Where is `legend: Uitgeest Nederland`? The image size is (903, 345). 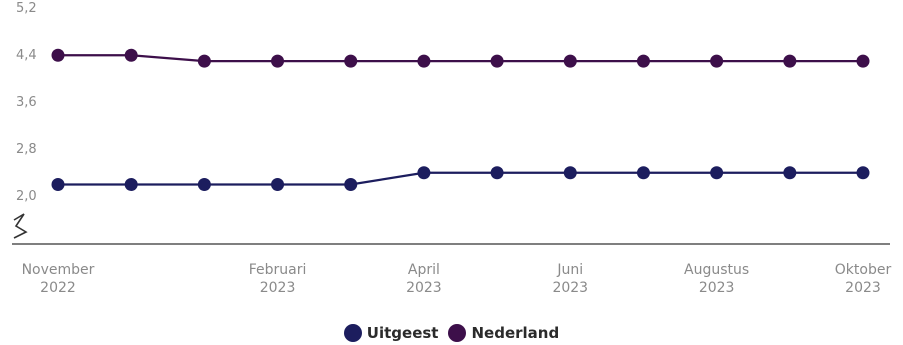
legend: Uitgeest Nederland is located at coordinates (451, 333).